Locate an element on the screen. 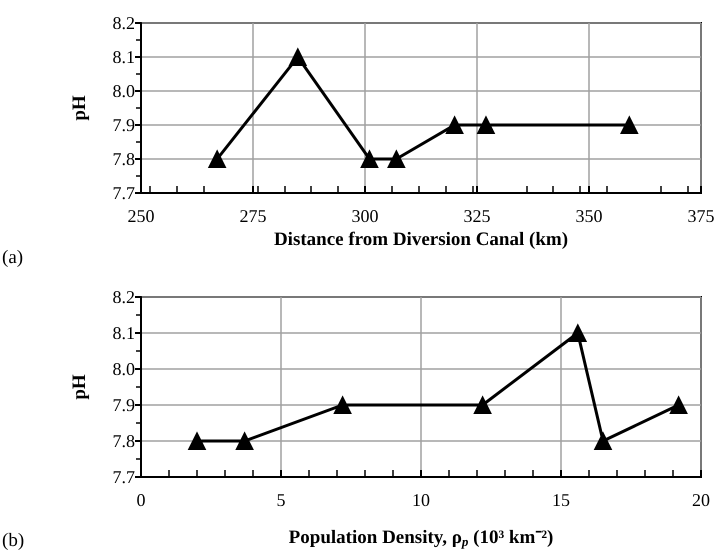  x-tick-label: 375 is located at coordinates (701, 216).